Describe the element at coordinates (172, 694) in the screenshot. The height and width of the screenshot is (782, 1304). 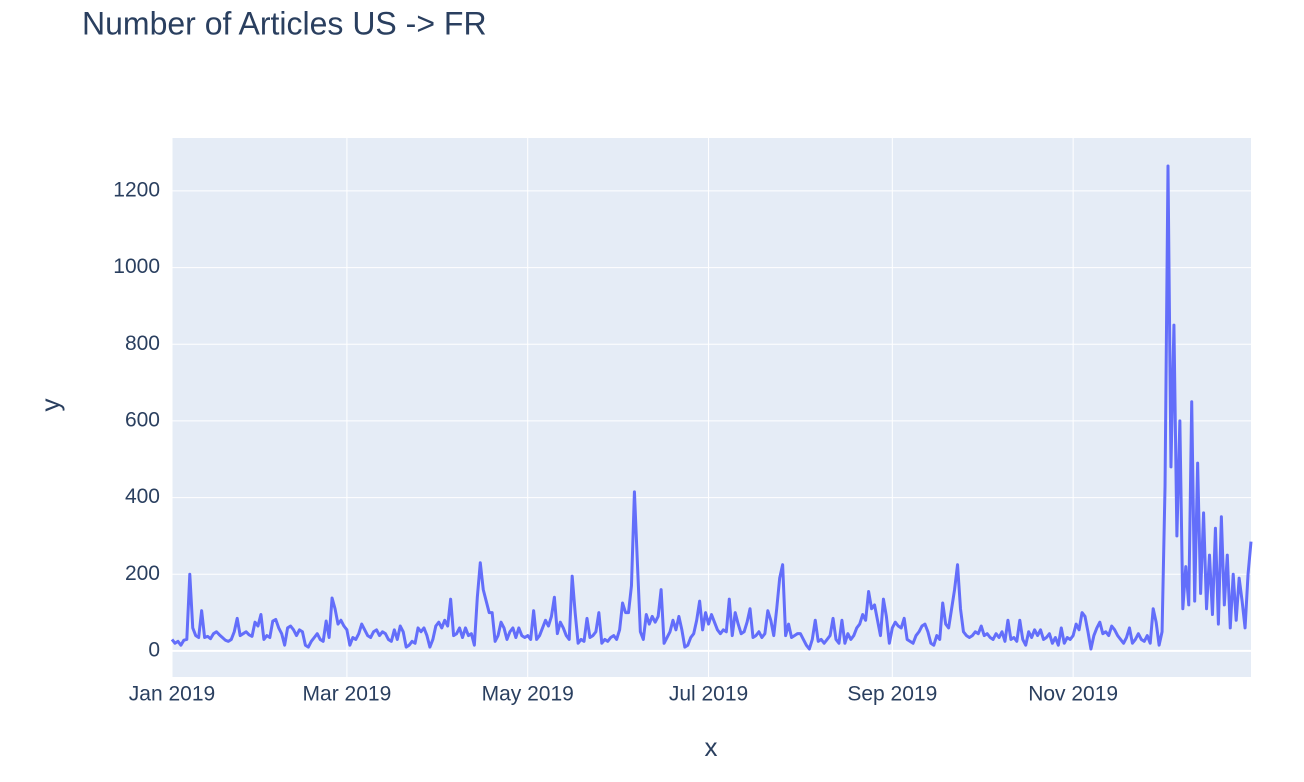
I see `x-tick-label: Jan 2019` at that location.